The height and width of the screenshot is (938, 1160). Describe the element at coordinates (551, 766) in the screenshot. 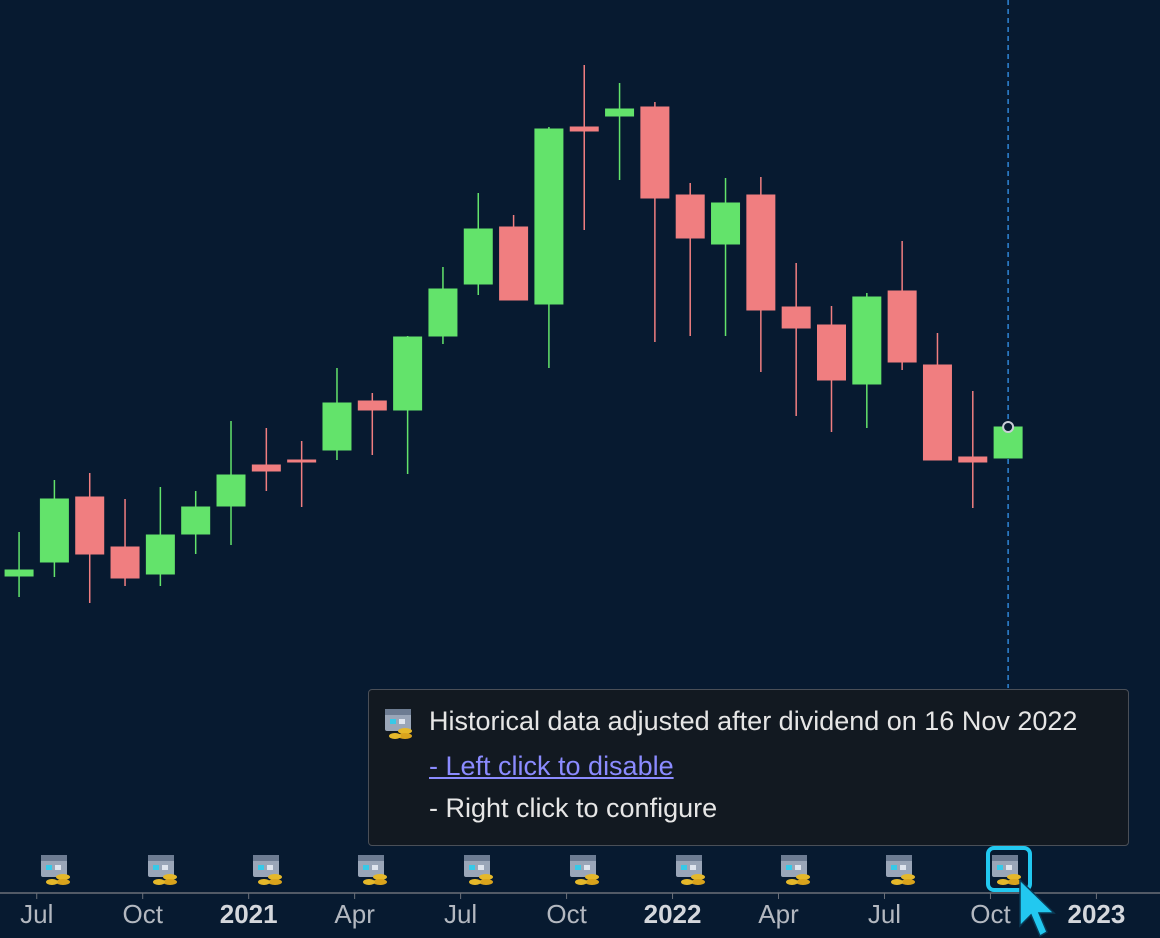

I see `disable-link: - Left click to disable` at that location.